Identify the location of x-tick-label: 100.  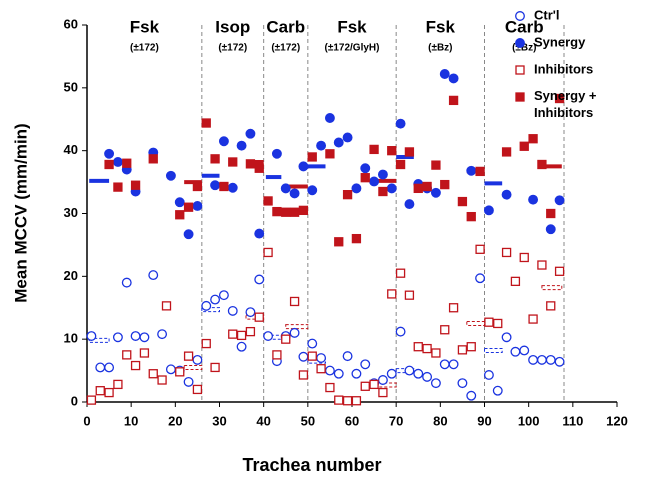
(529, 420).